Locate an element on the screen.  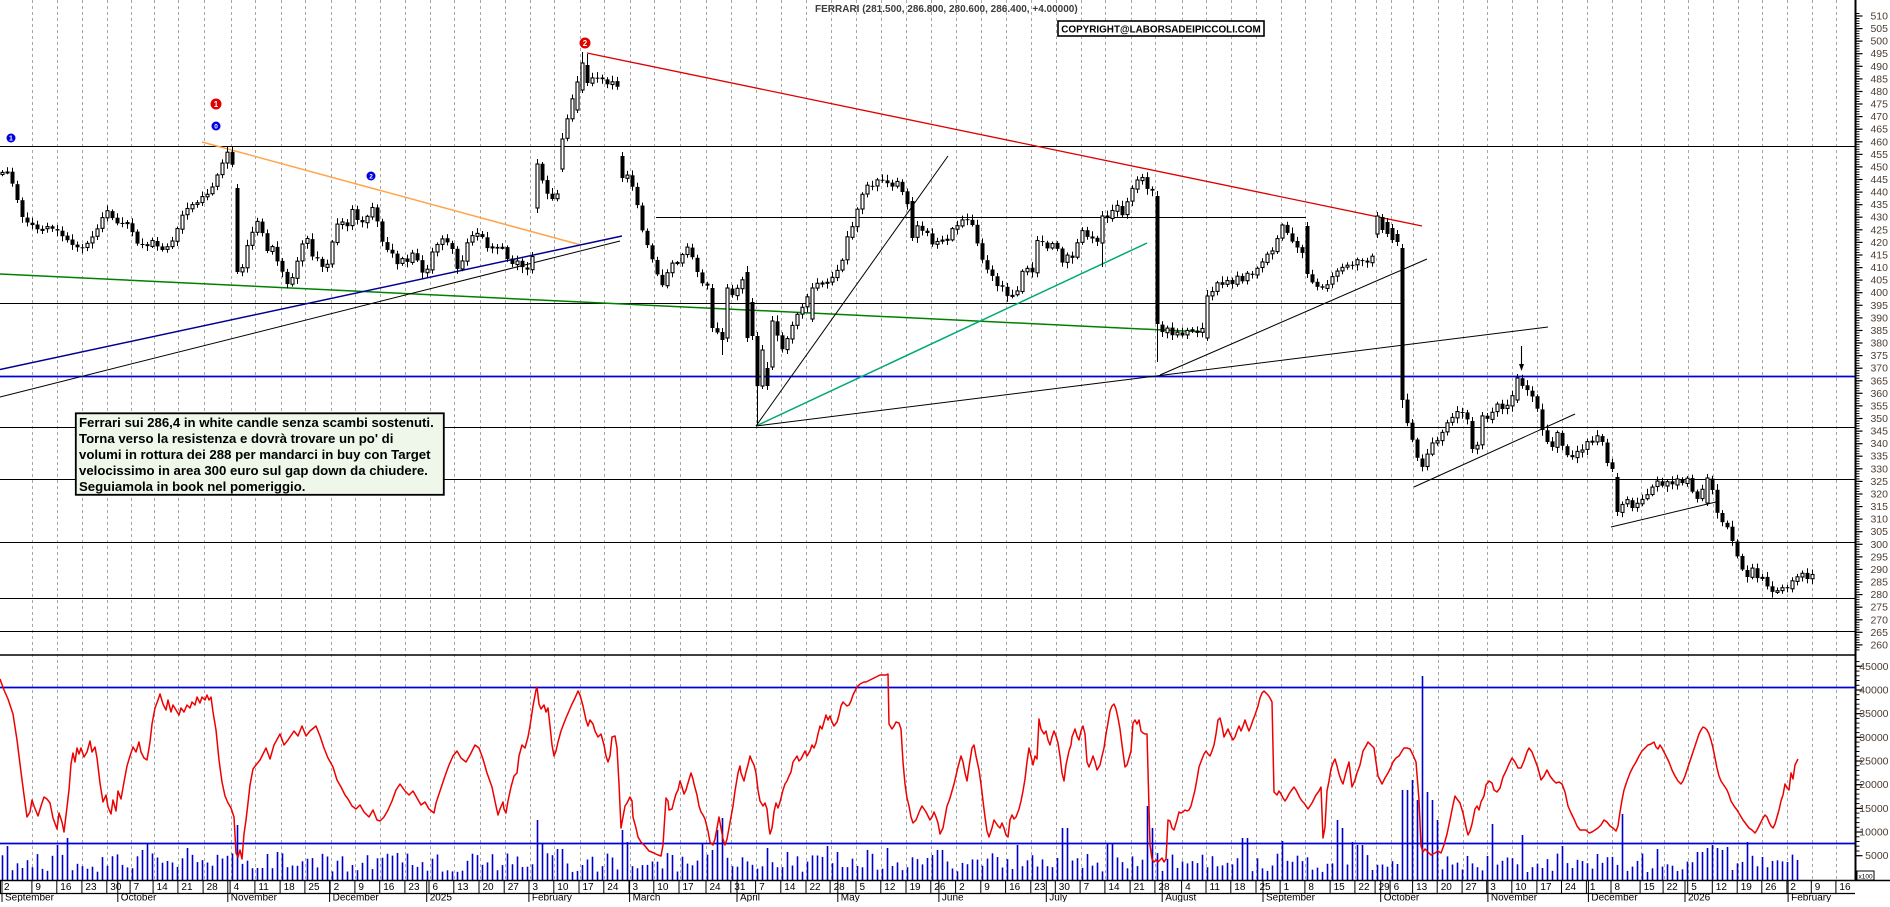
svg-text: 410 is located at coordinates (1879, 268).